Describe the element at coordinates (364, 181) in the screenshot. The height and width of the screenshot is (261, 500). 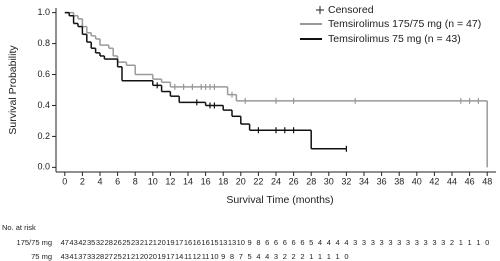
I see `x-tick-label: 34` at that location.